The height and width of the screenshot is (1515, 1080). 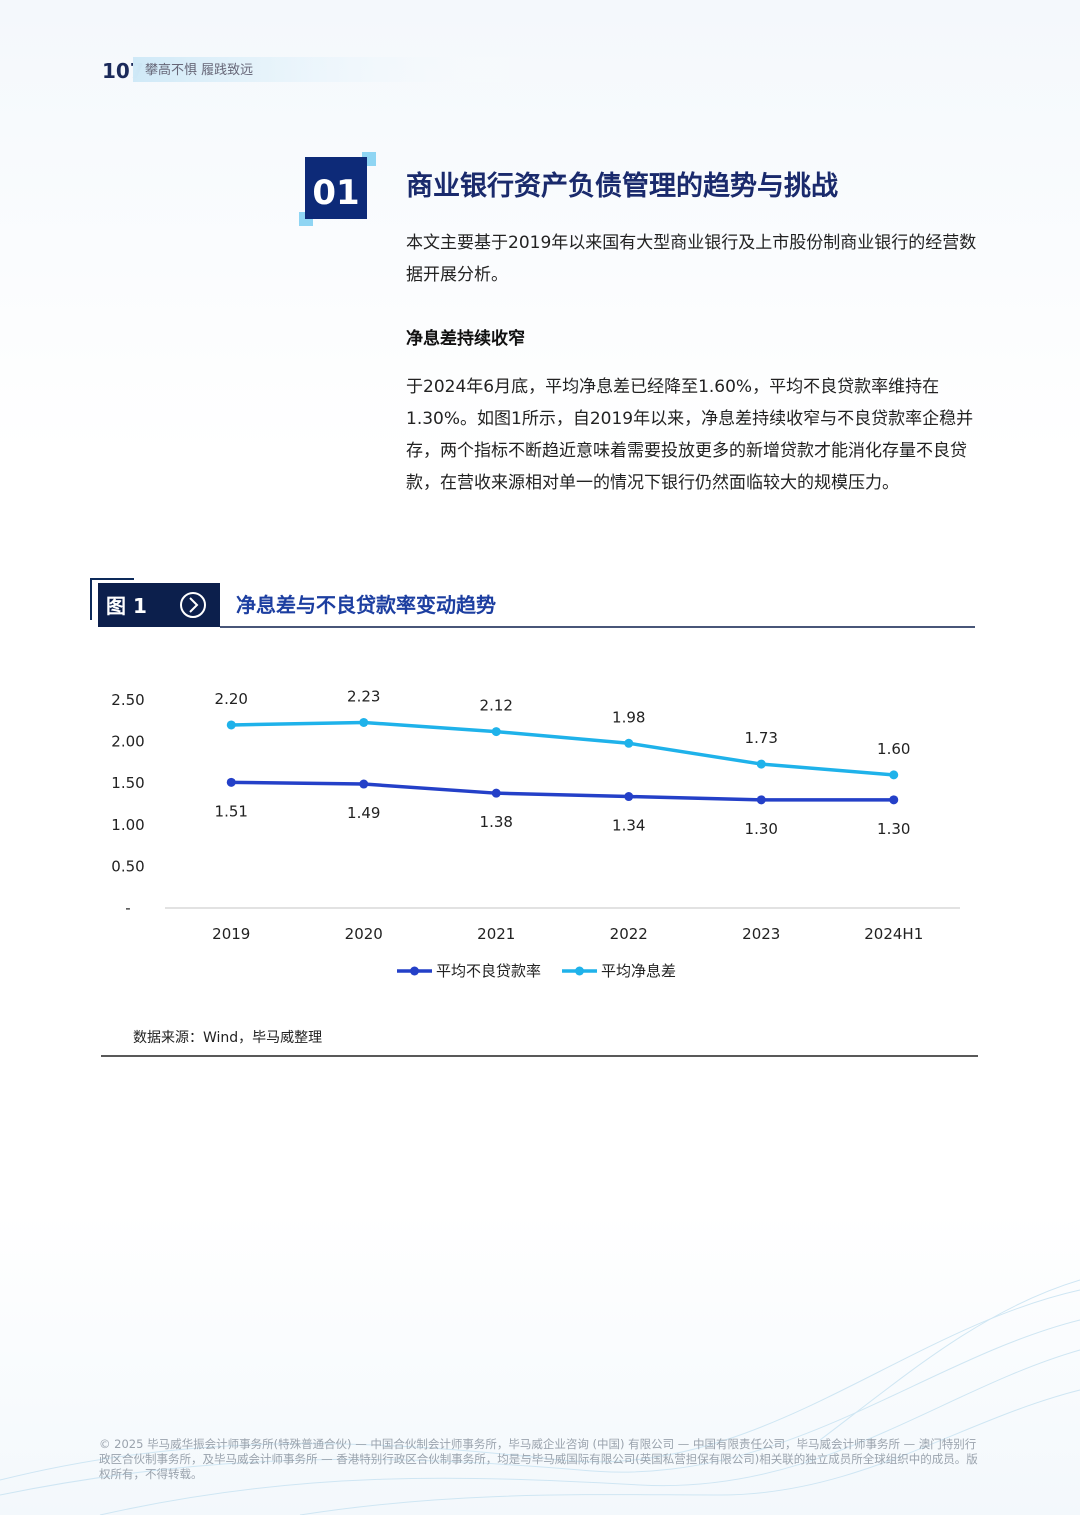 I want to click on x-tick-label: 2024H1, so click(x=893, y=934).